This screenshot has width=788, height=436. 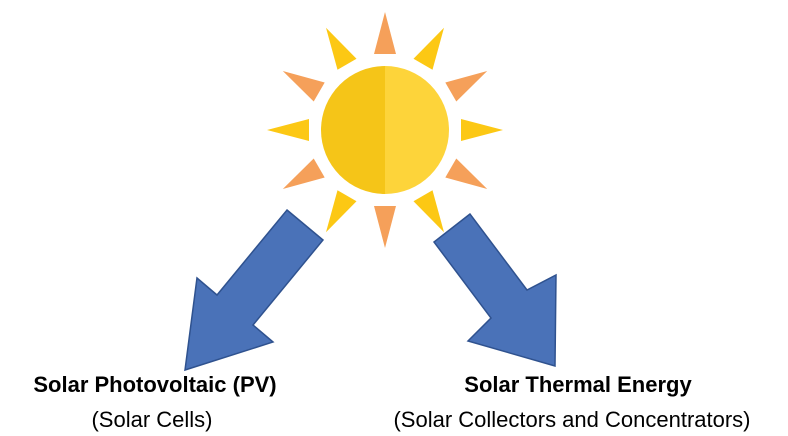 I want to click on sun-left-half, so click(x=353, y=130).